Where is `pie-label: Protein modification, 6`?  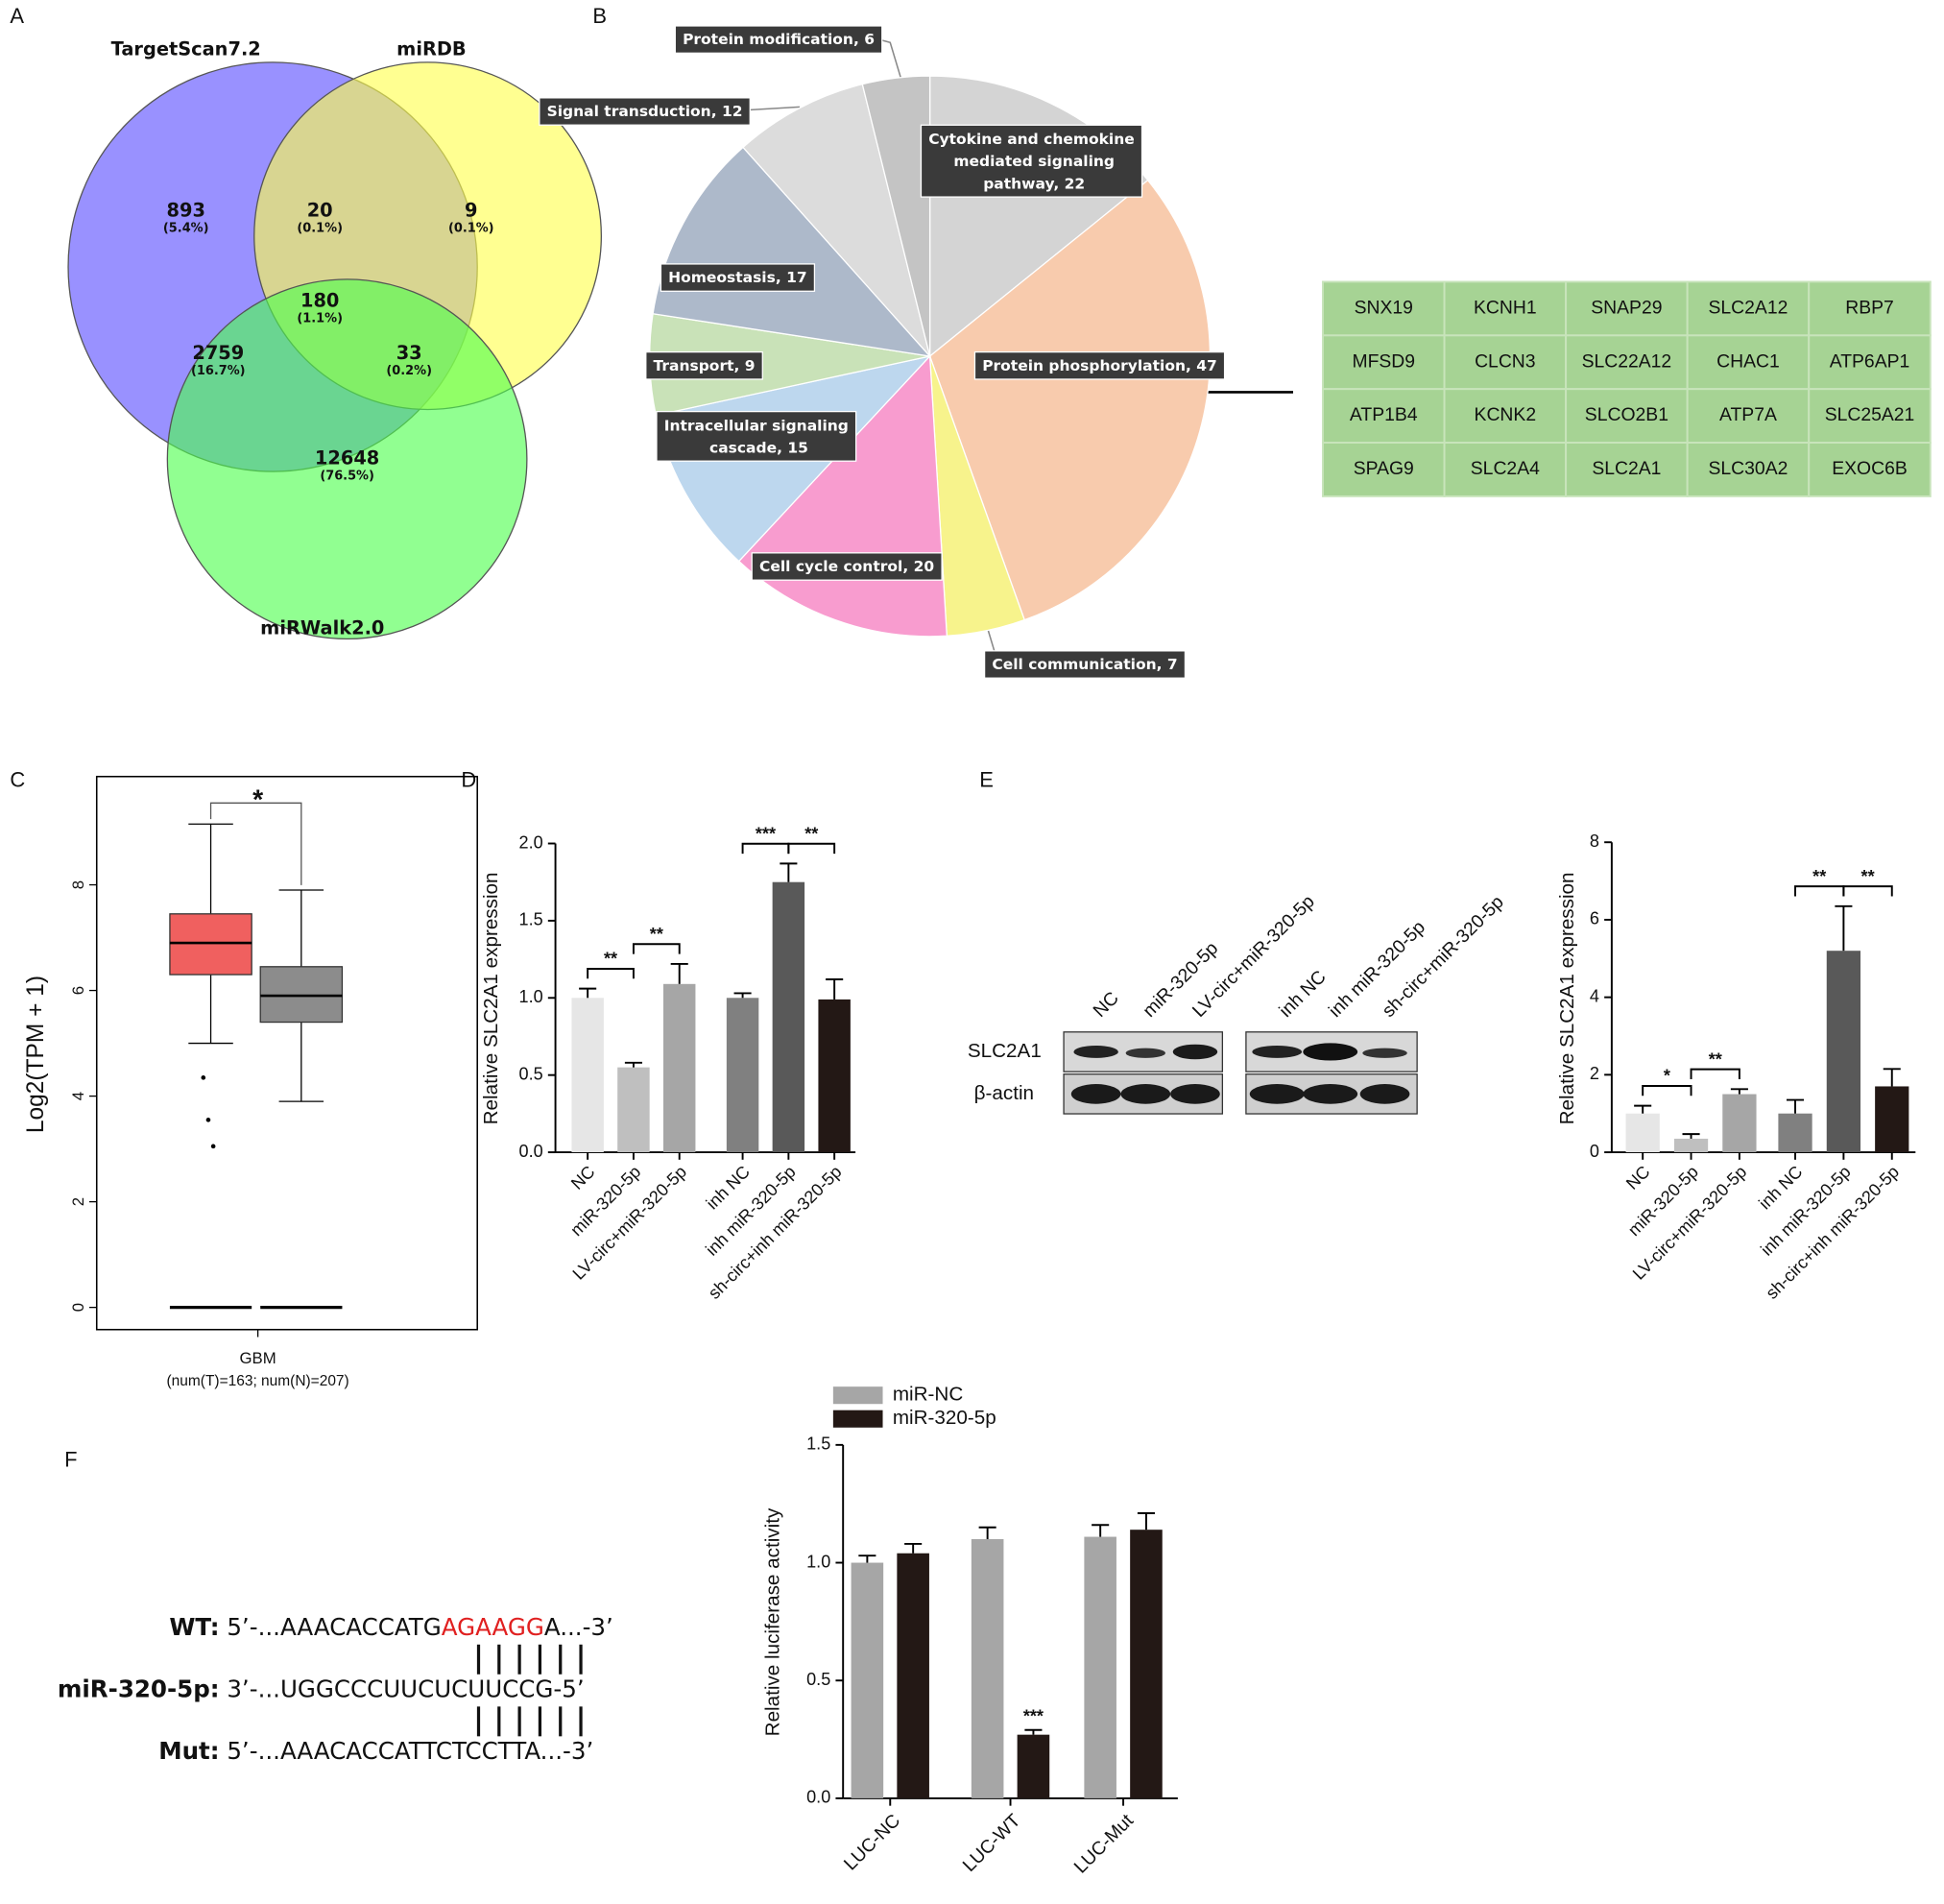 pie-label: Protein modification, 6 is located at coordinates (779, 40).